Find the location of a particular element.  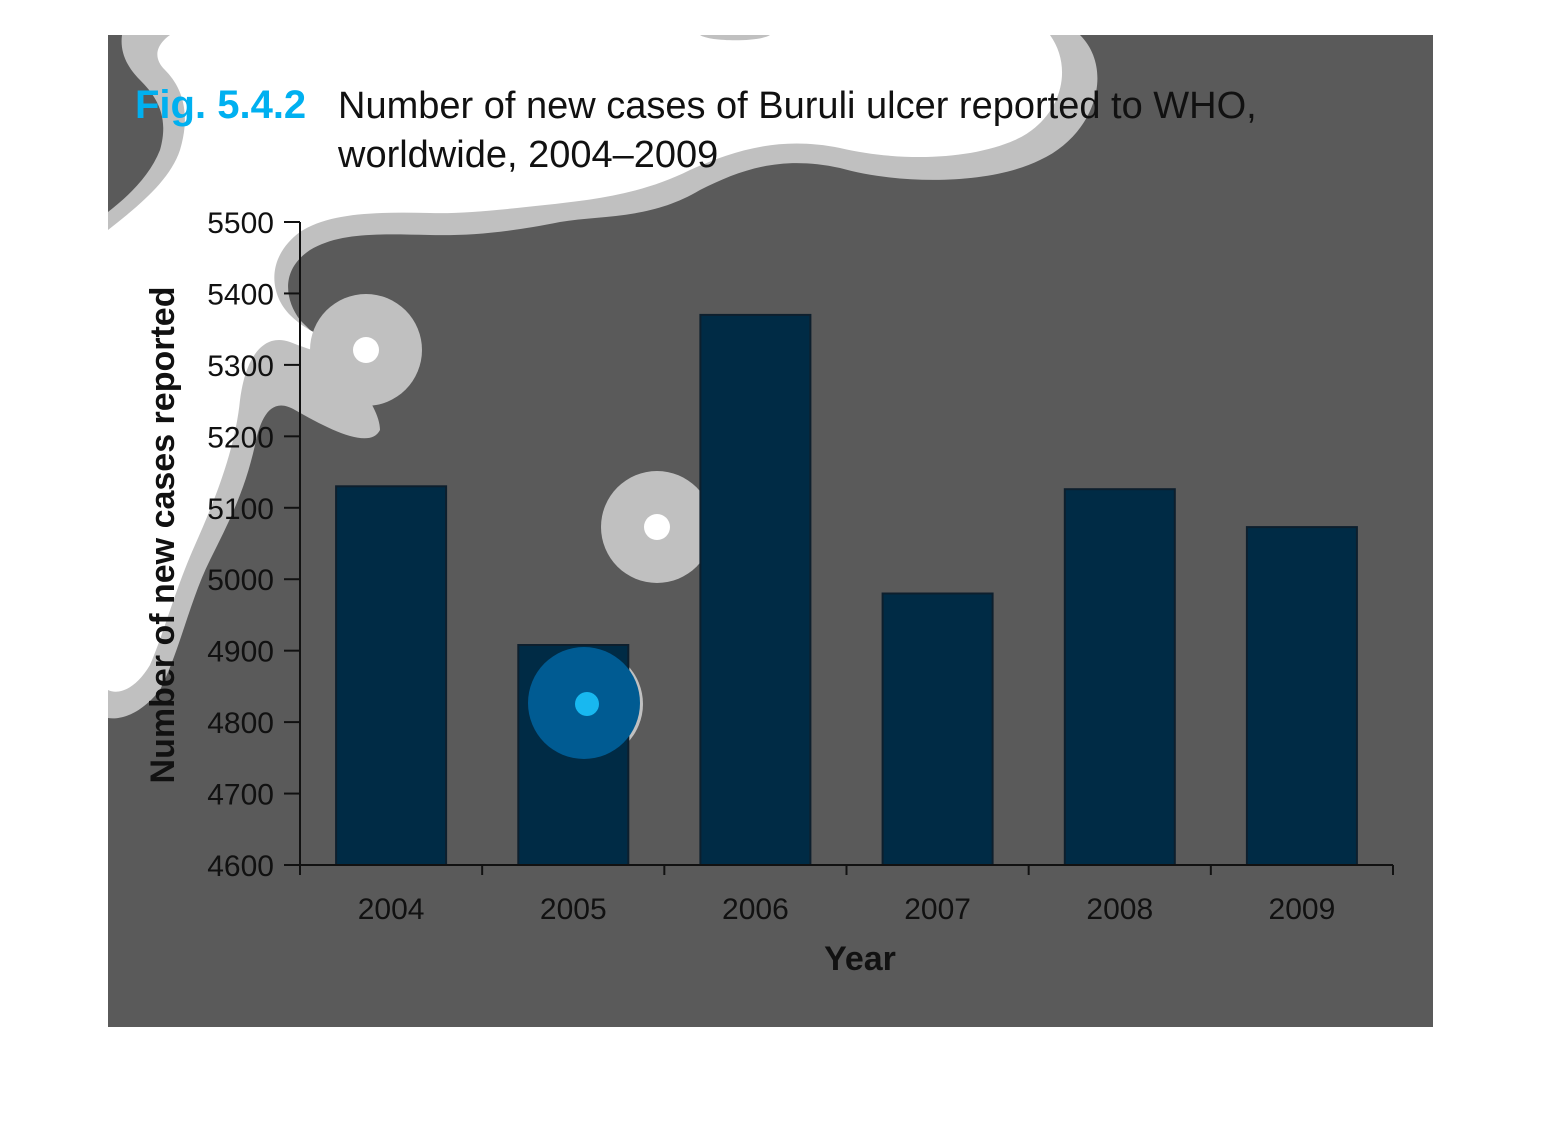

y-tick-label-4800: 4800 is located at coordinates (240, 723).